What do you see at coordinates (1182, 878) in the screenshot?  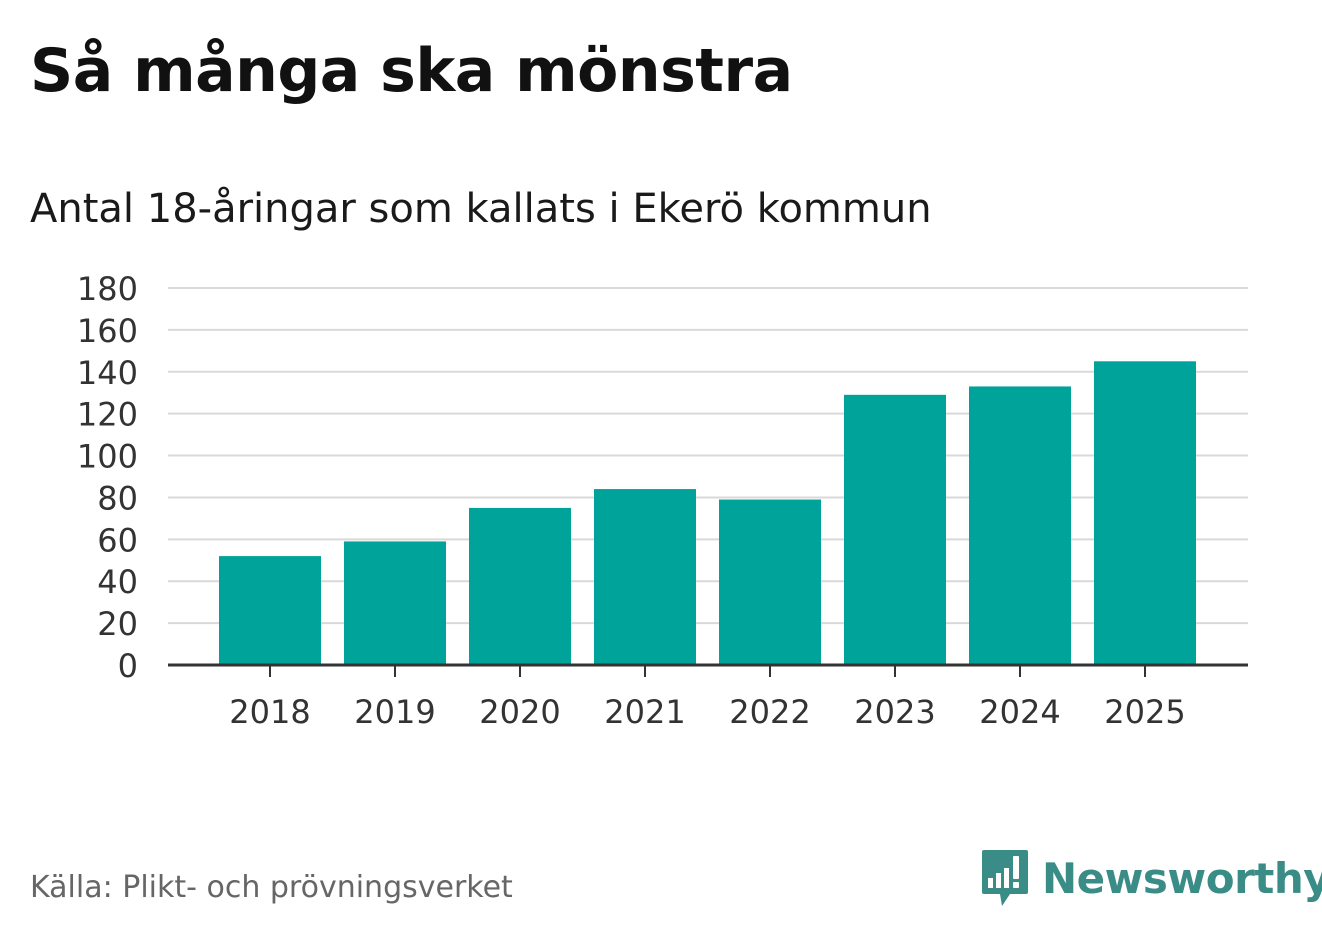 I see `brand-name: Newsworthy` at bounding box center [1182, 878].